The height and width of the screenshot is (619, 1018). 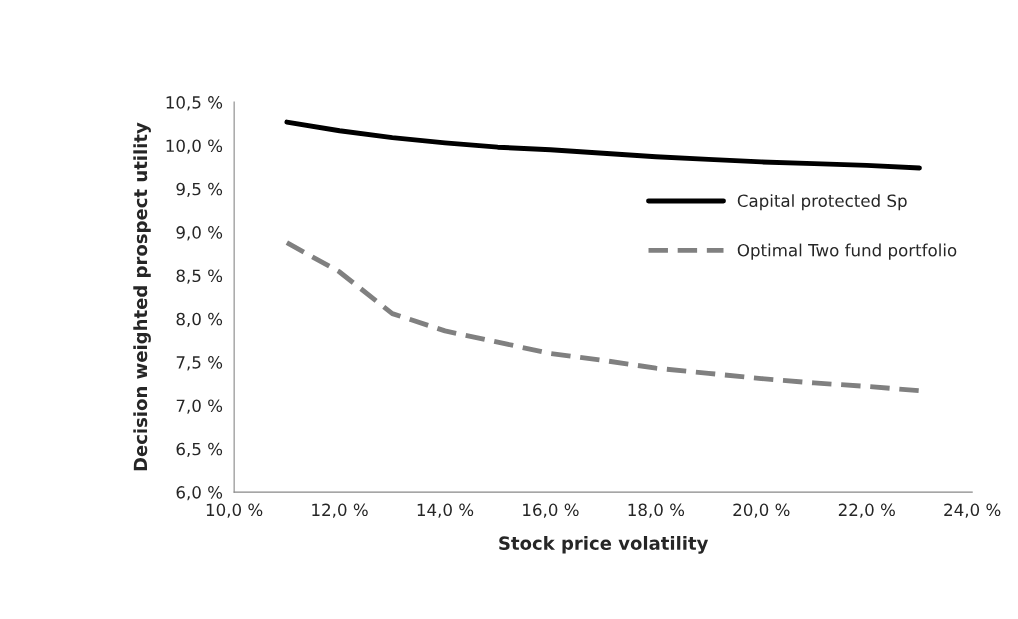 I want to click on y-tick-label: 6,0 %, so click(x=199, y=493).